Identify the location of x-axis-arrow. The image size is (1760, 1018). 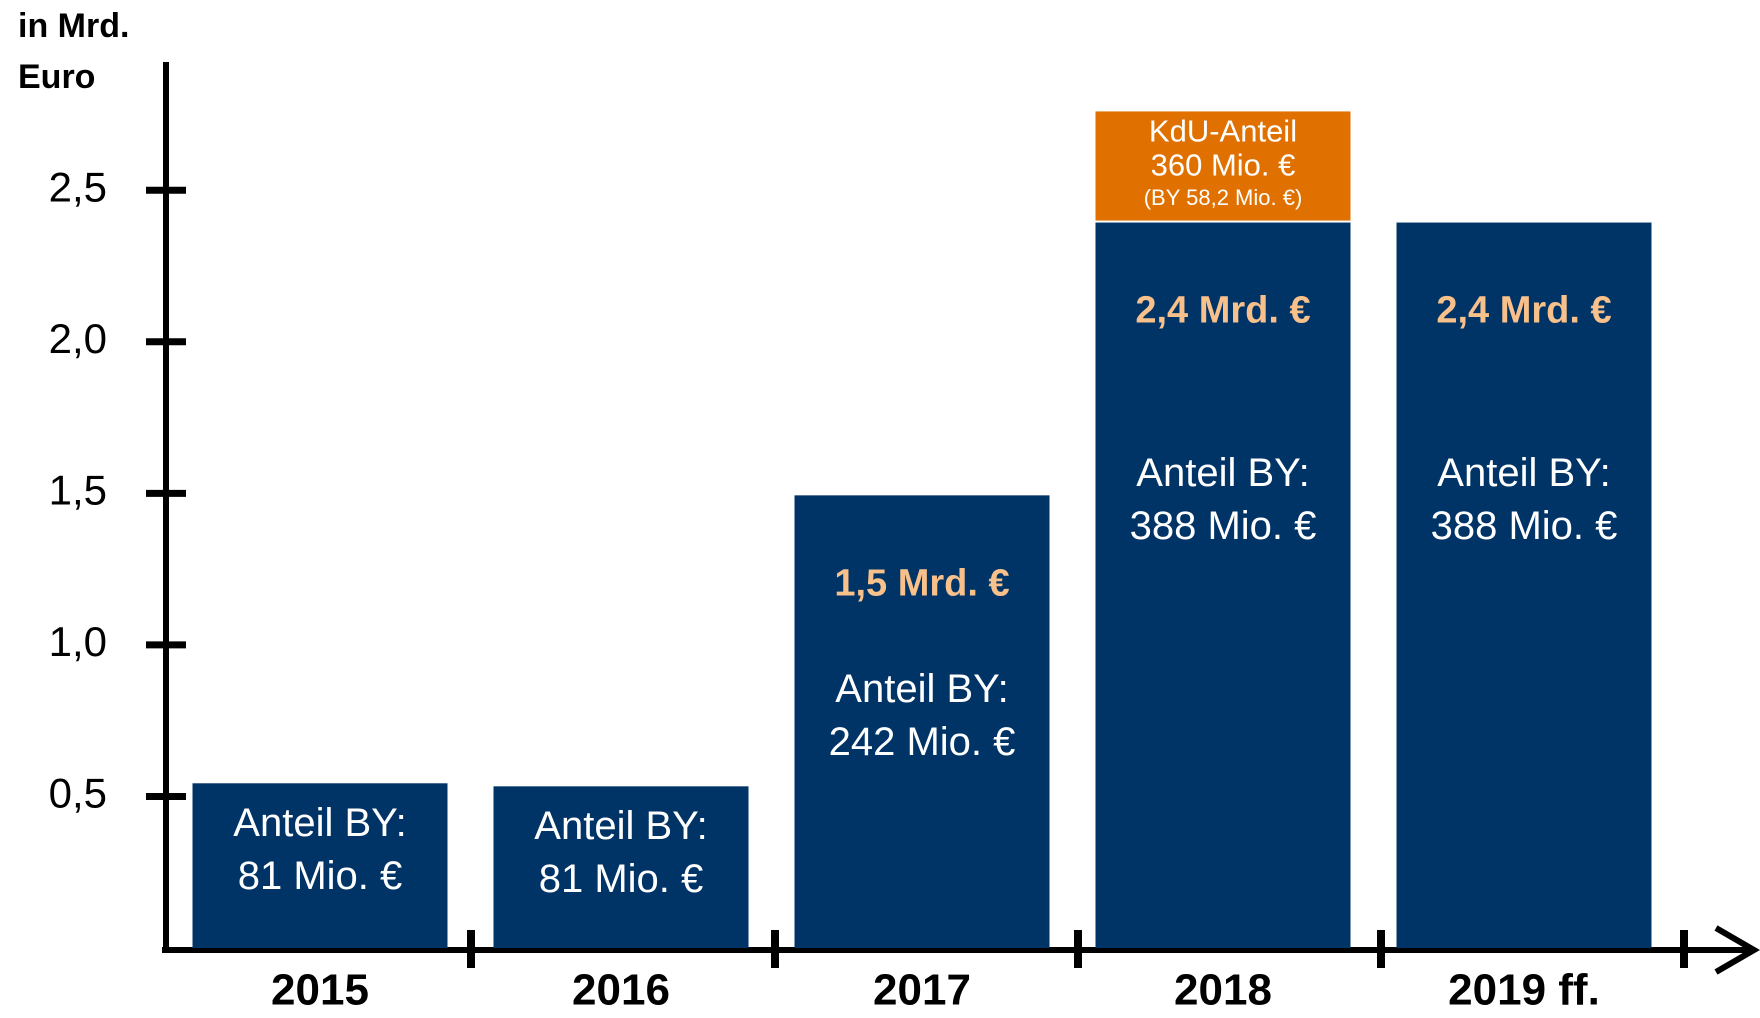
(1737, 950).